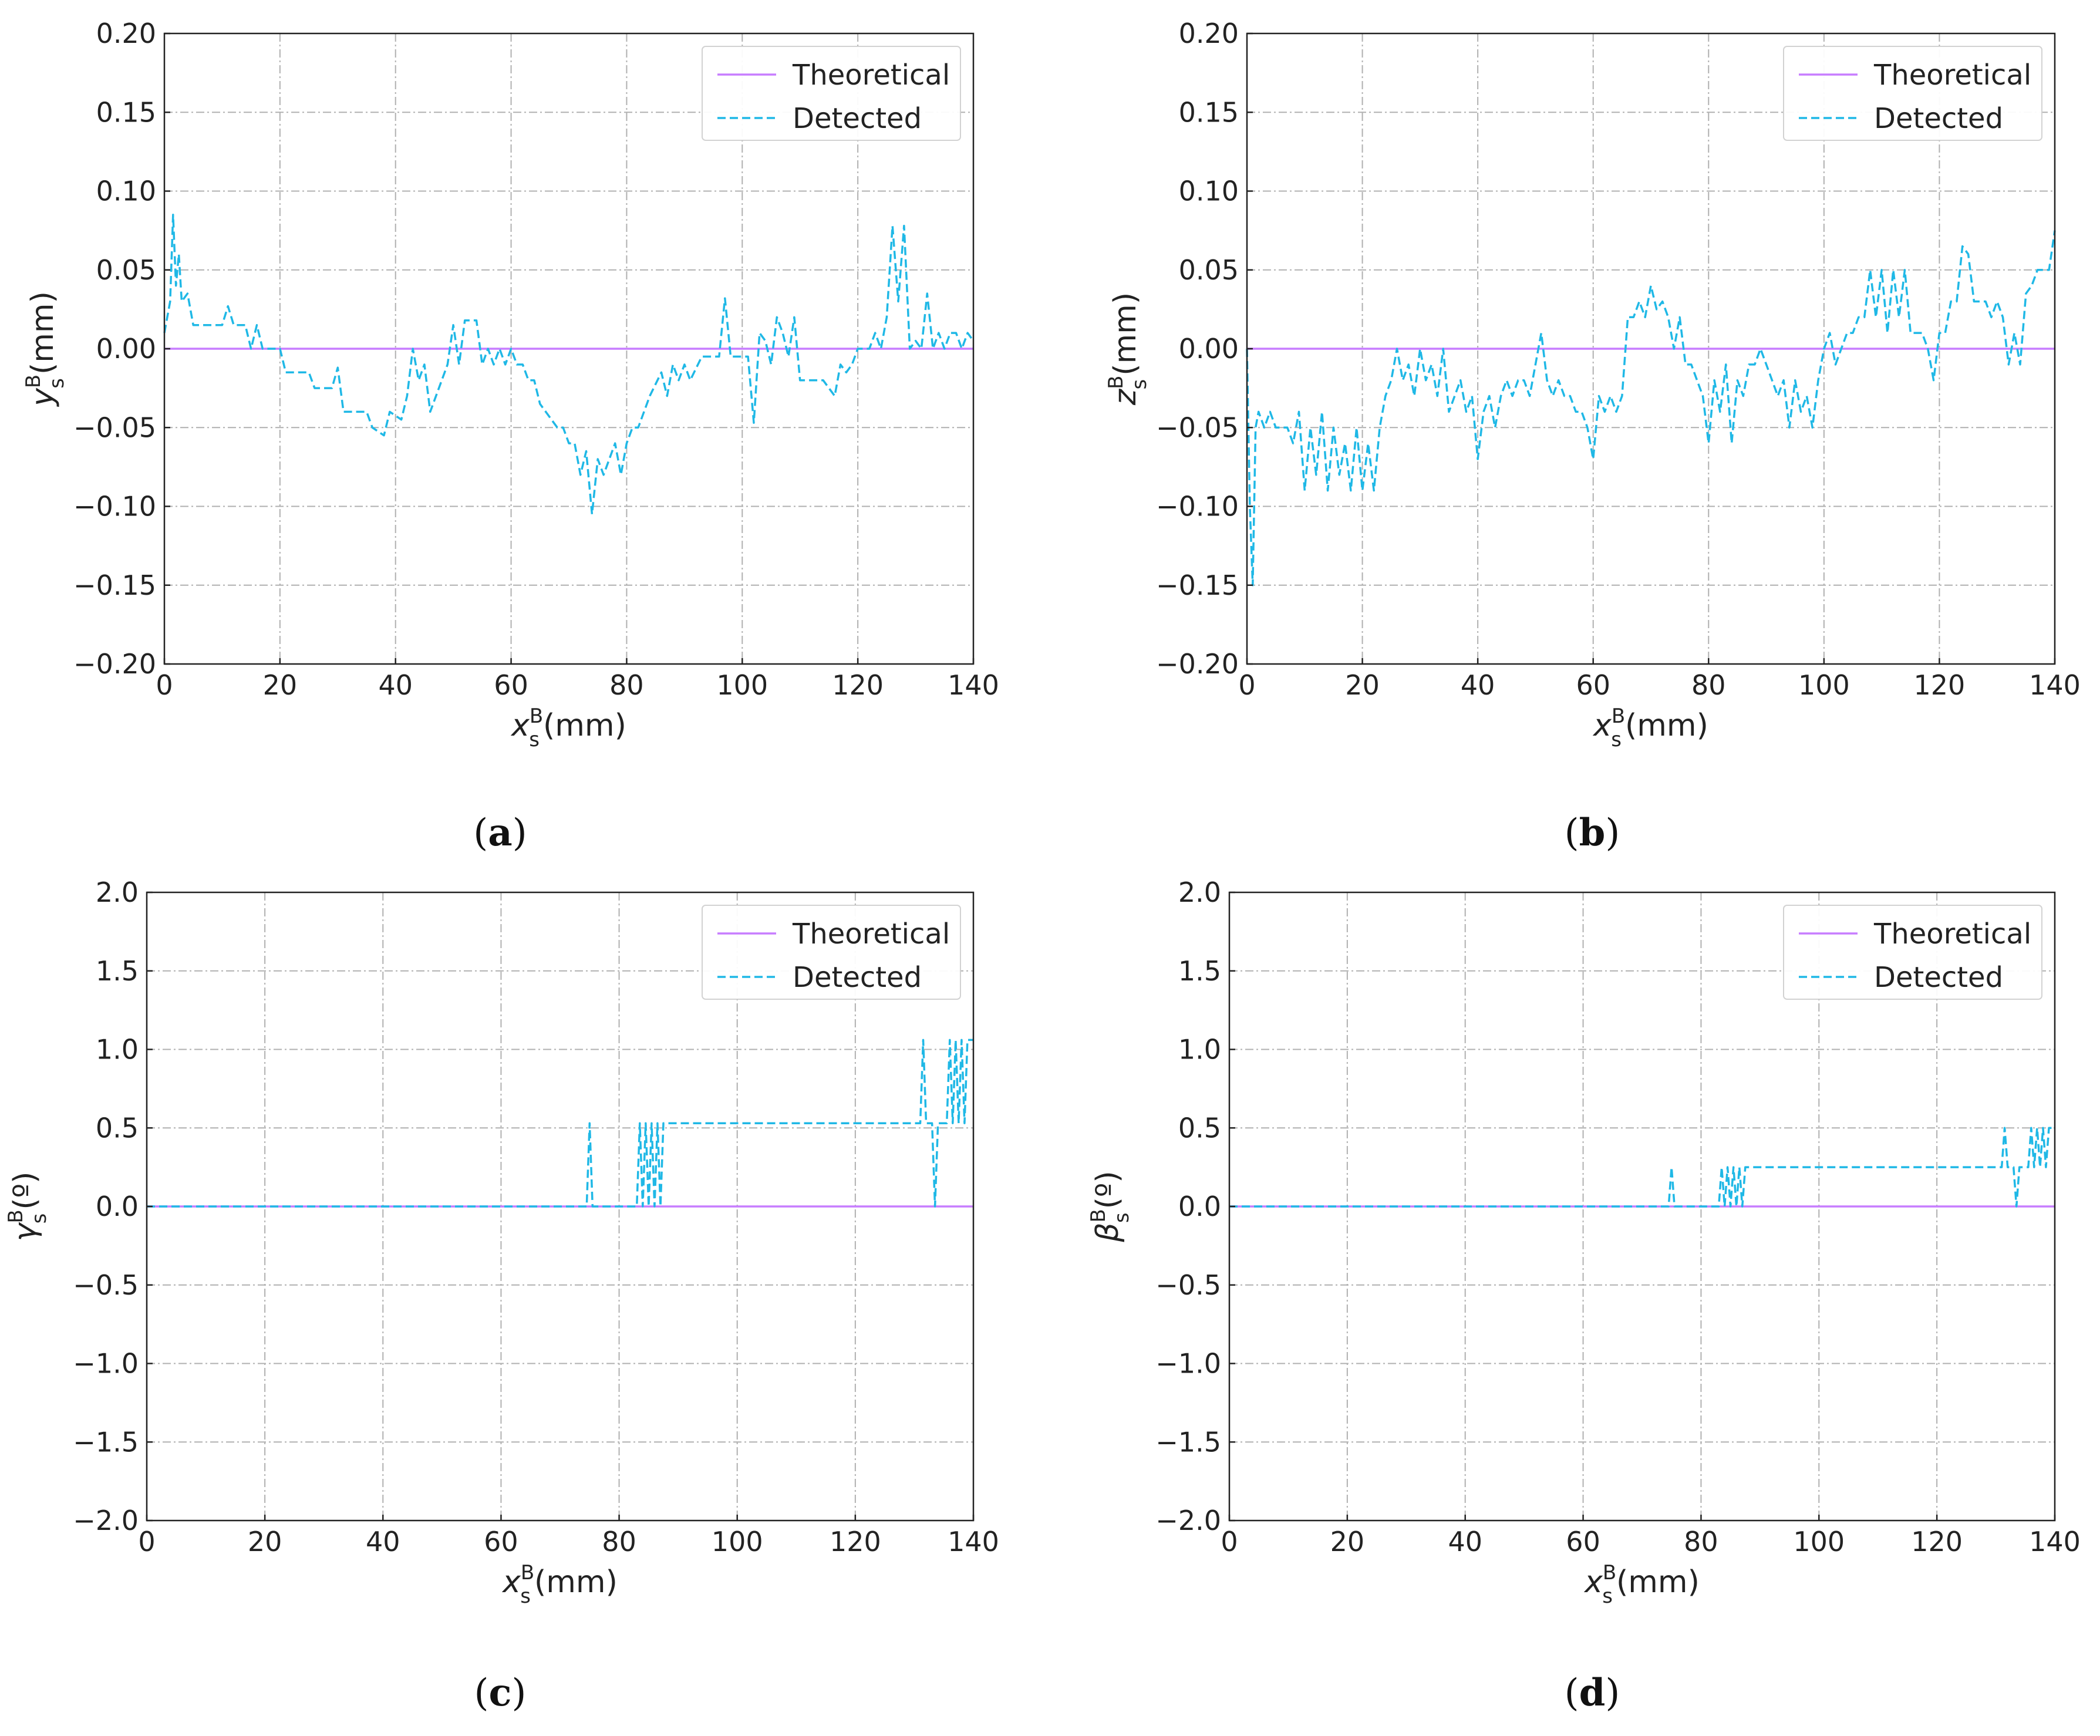 The height and width of the screenshot is (1736, 2100). Describe the element at coordinates (126, 270) in the screenshot. I see `y-tick-label: 0.05` at that location.